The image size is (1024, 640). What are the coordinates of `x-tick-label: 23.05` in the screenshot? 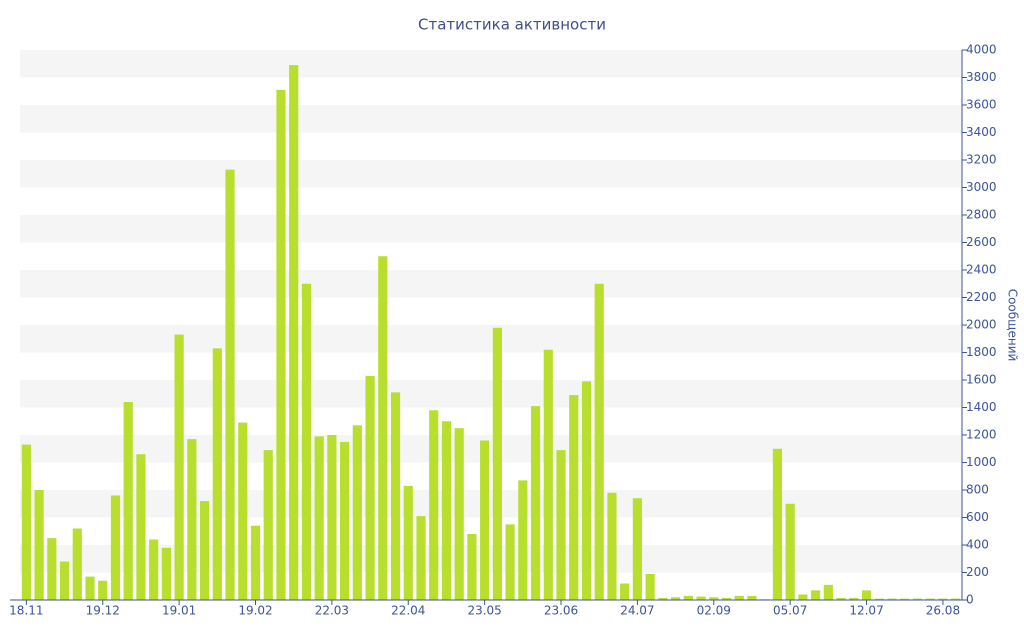 It's located at (484, 611).